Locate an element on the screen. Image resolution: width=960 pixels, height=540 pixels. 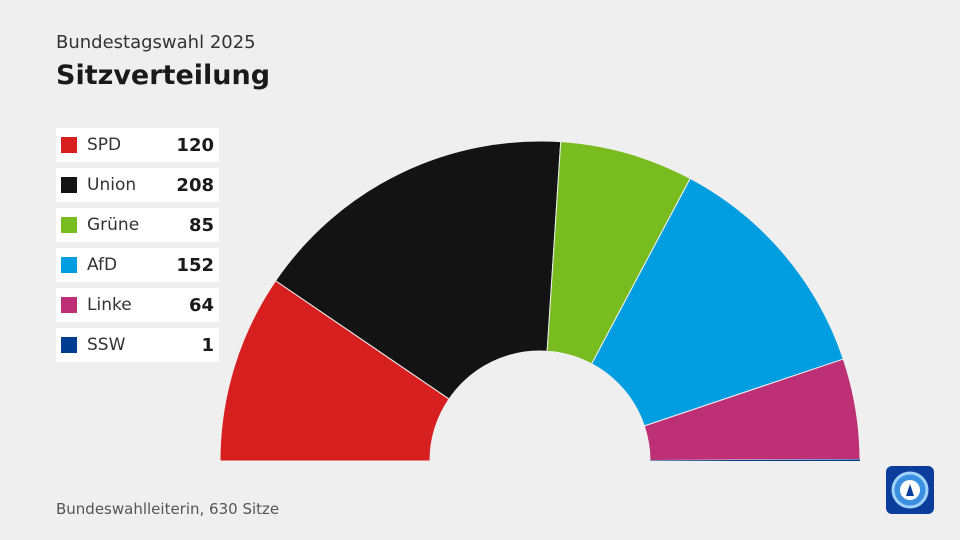
seat-segment-linke is located at coordinates (752, 409).